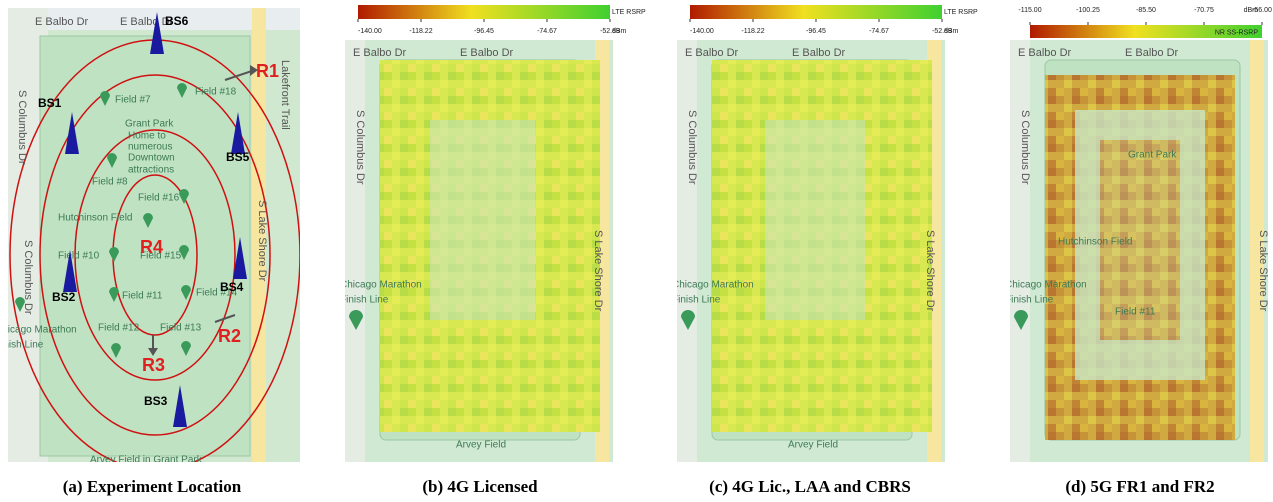 The width and height of the screenshot is (1273, 502). Describe the element at coordinates (1262, 10) in the screenshot. I see `colorbar-tick-label: -56.00` at that location.